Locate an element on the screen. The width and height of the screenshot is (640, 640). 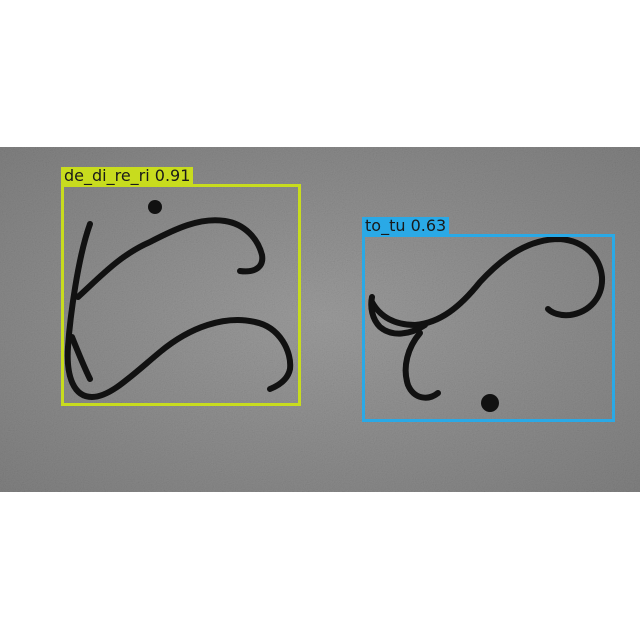
detection-label-de-di-re-ri: de_di_re_ri 0.91 is located at coordinates (127, 176).